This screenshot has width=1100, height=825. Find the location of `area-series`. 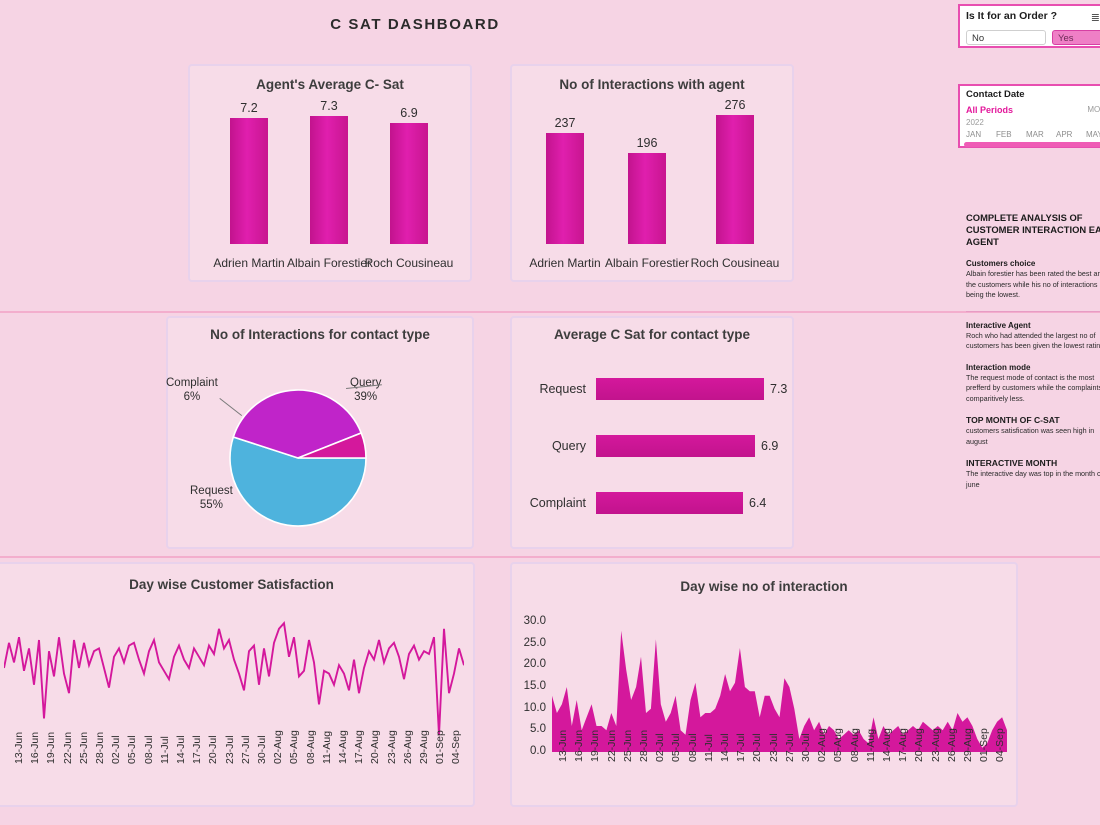

area-series is located at coordinates (779, 691).